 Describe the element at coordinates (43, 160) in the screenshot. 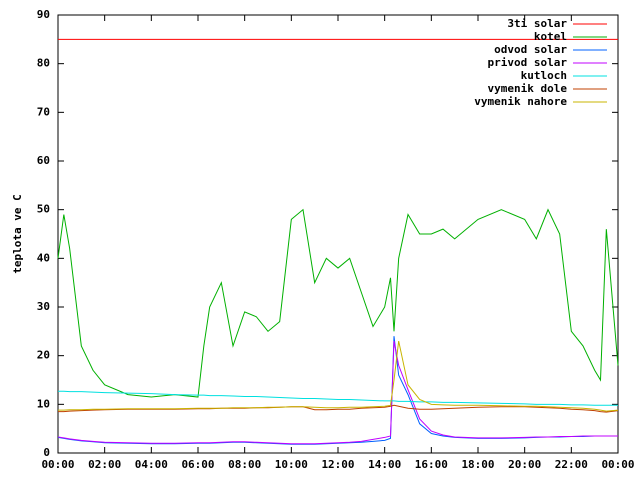

I see `y-tick-label: 60` at that location.